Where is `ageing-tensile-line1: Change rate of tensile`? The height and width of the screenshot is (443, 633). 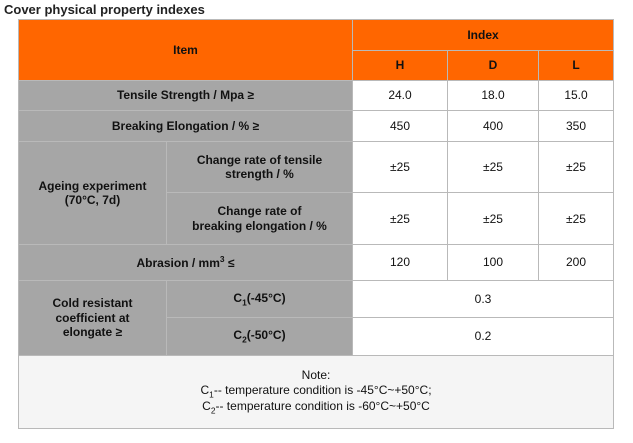 ageing-tensile-line1: Change rate of tensile is located at coordinates (259, 159).